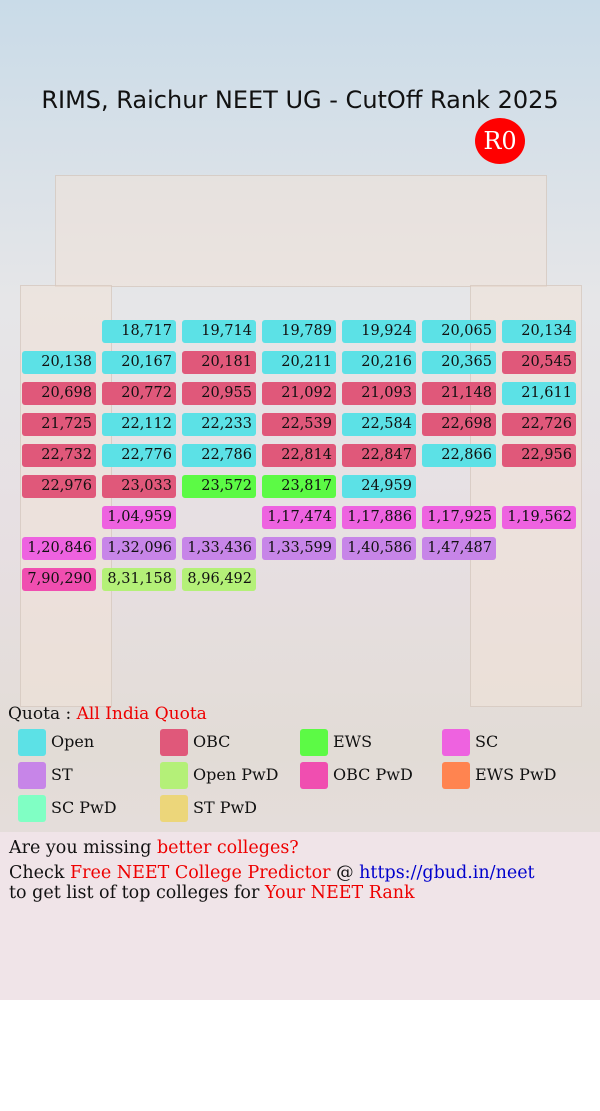  I want to click on rank-cell: 20,698, so click(59, 393).